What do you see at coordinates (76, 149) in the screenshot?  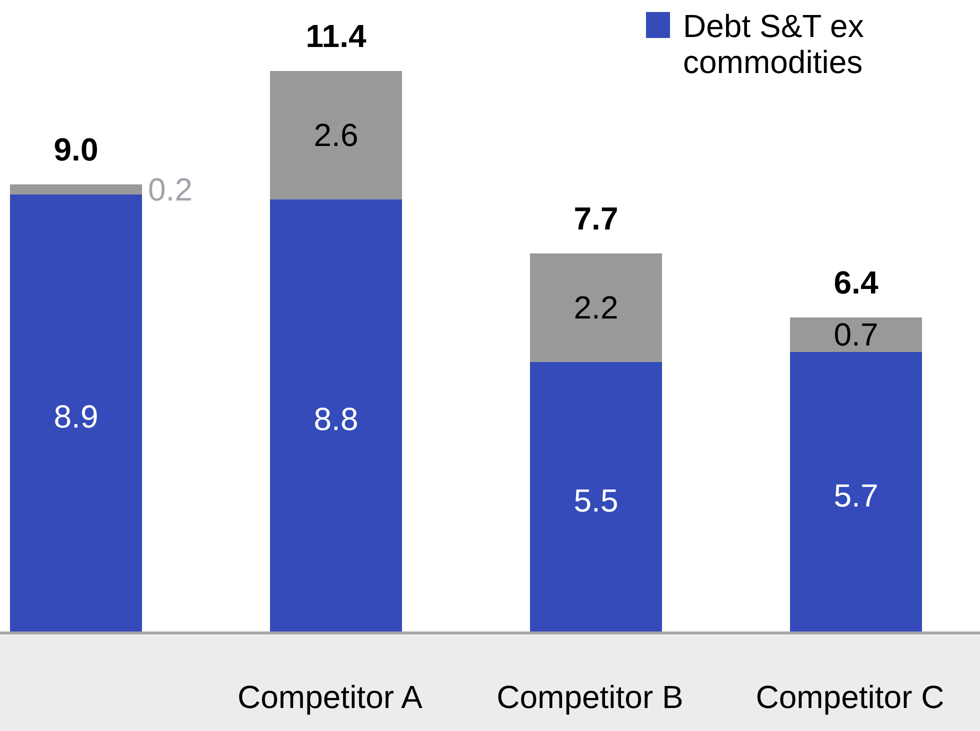 I see `total-label: 9.0` at bounding box center [76, 149].